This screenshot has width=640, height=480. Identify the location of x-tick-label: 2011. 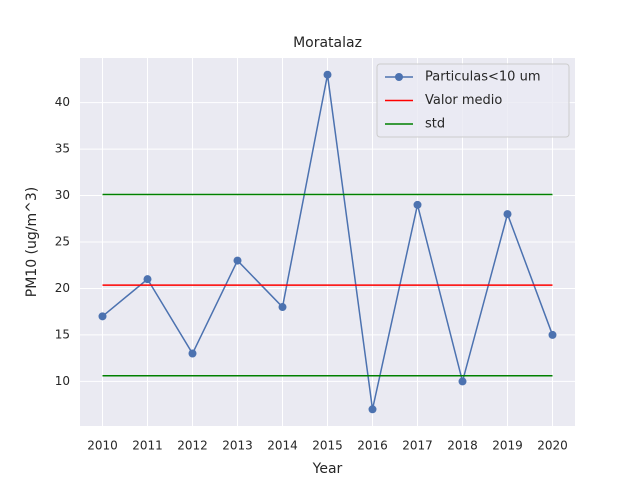
(147, 446).